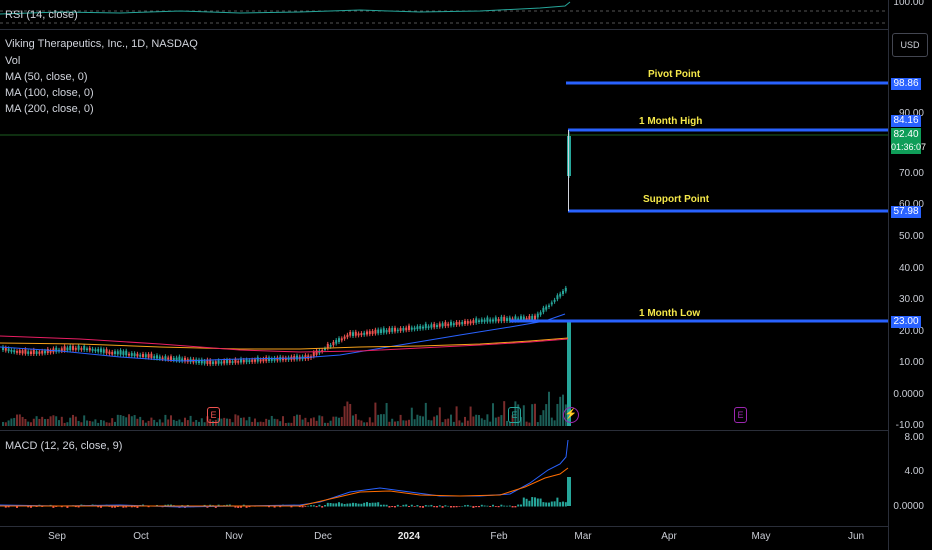 This screenshot has height=550, width=932. What do you see at coordinates (669, 536) in the screenshot?
I see `time-axis-label: Apr` at bounding box center [669, 536].